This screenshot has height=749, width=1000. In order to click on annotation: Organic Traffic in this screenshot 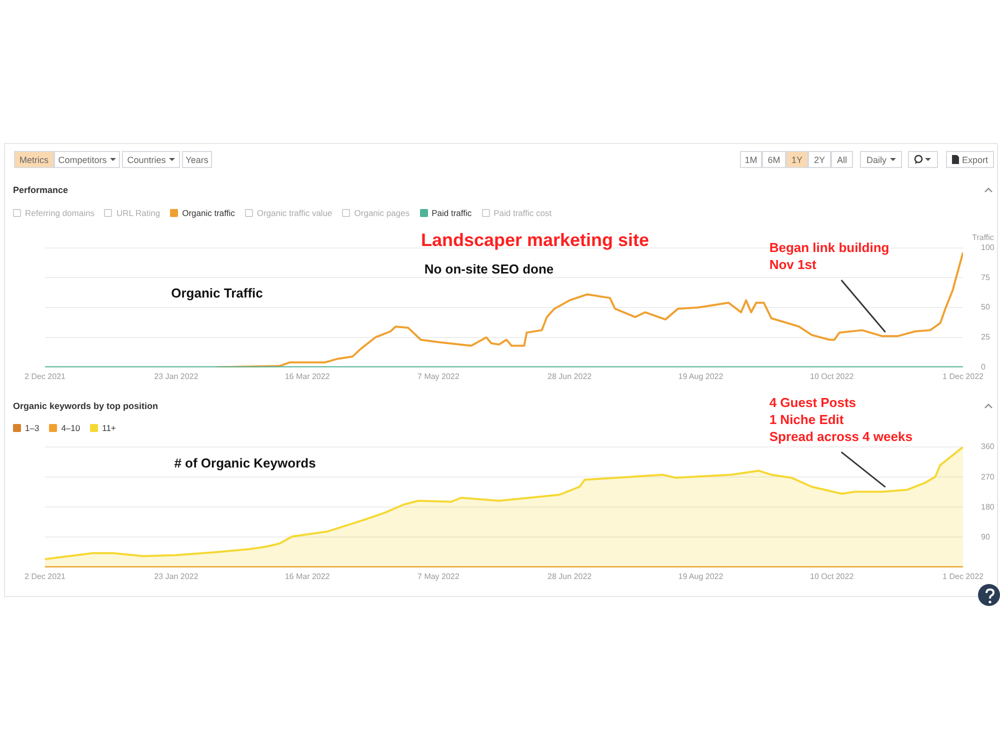, I will do `click(217, 293)`.